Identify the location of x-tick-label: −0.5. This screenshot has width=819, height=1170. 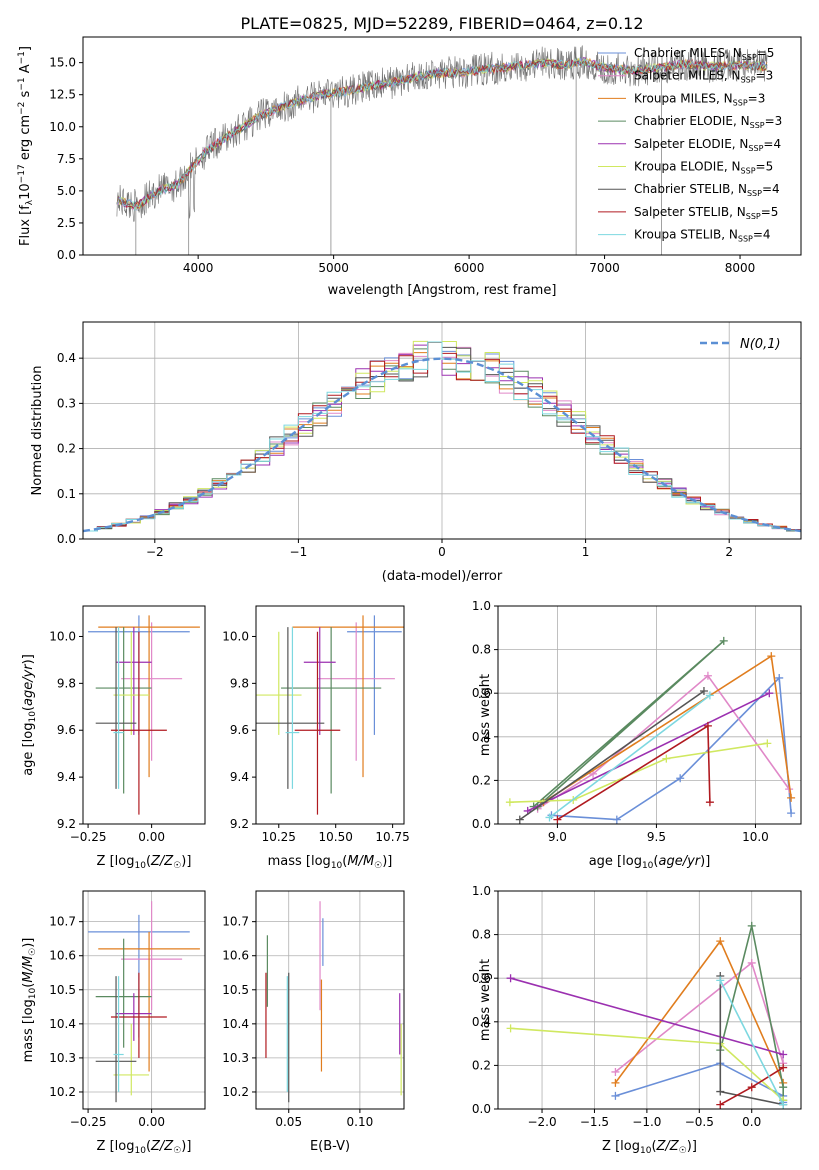
(699, 1122).